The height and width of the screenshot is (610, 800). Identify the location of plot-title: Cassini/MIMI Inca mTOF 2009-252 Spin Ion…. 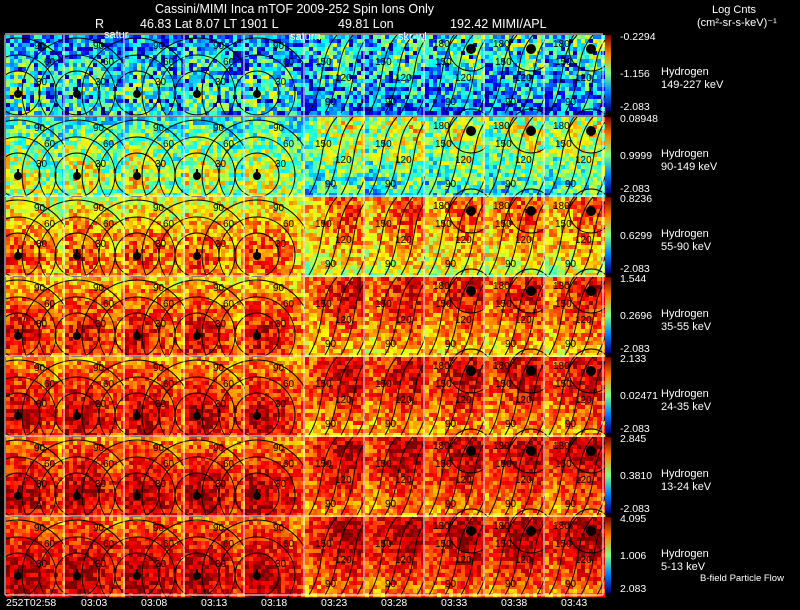
(294, 9).